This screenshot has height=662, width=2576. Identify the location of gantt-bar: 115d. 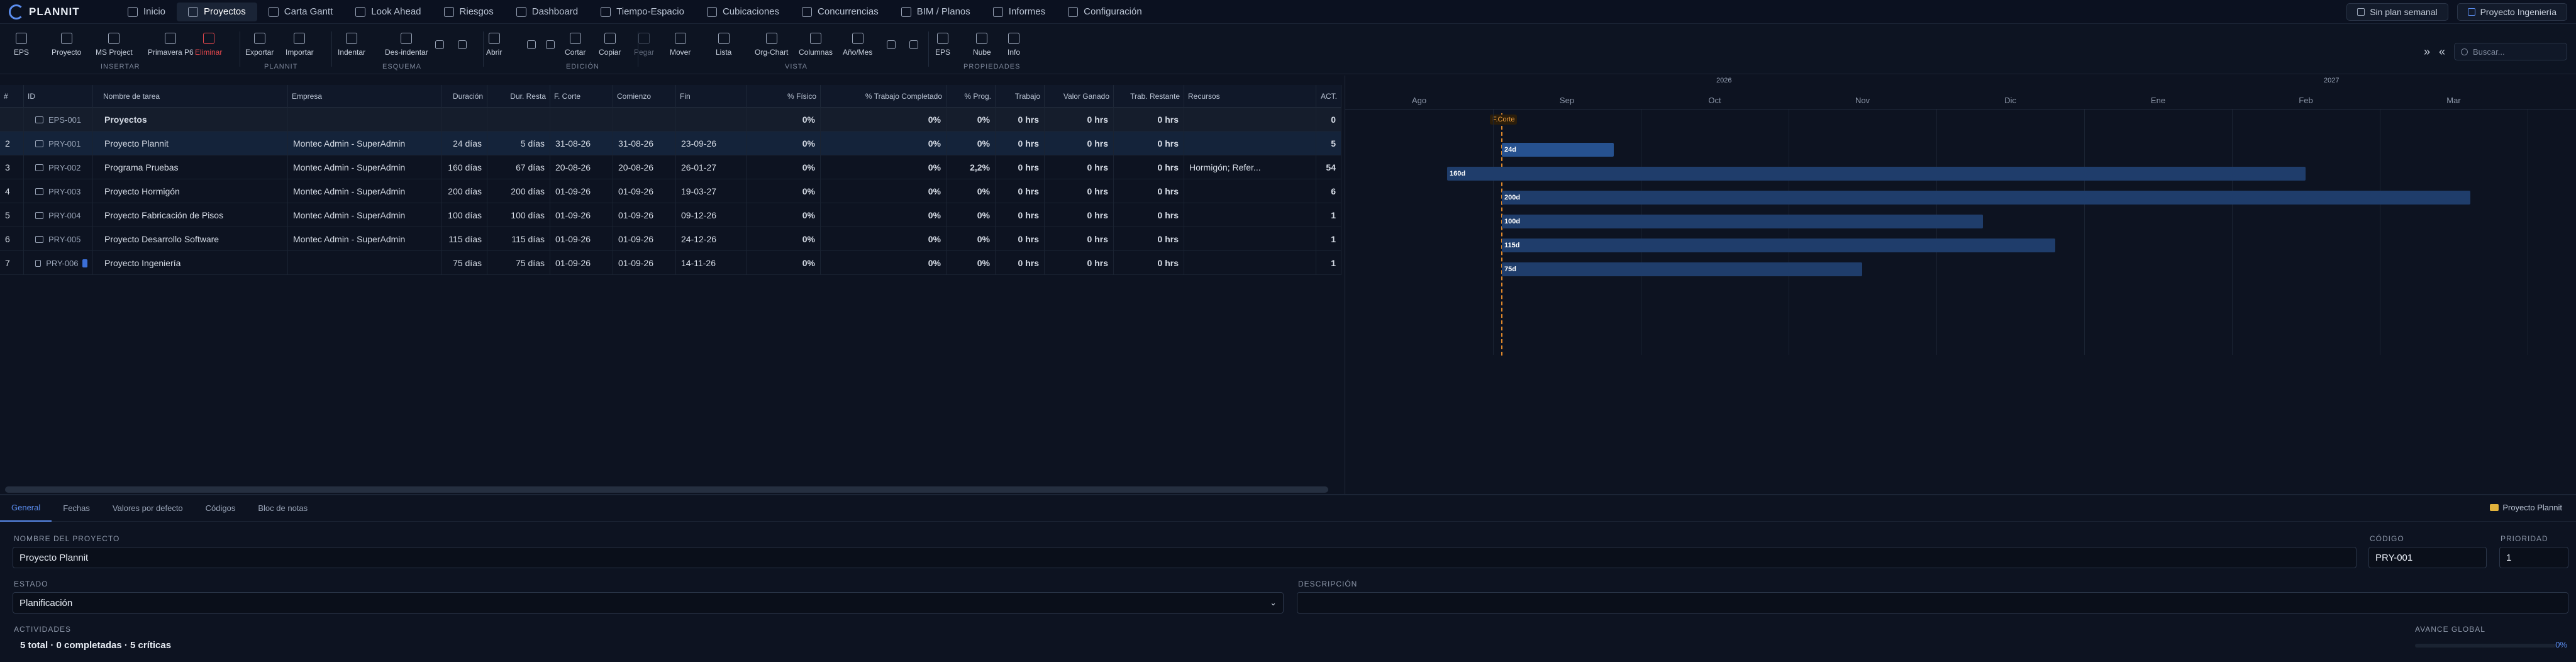
(1778, 245).